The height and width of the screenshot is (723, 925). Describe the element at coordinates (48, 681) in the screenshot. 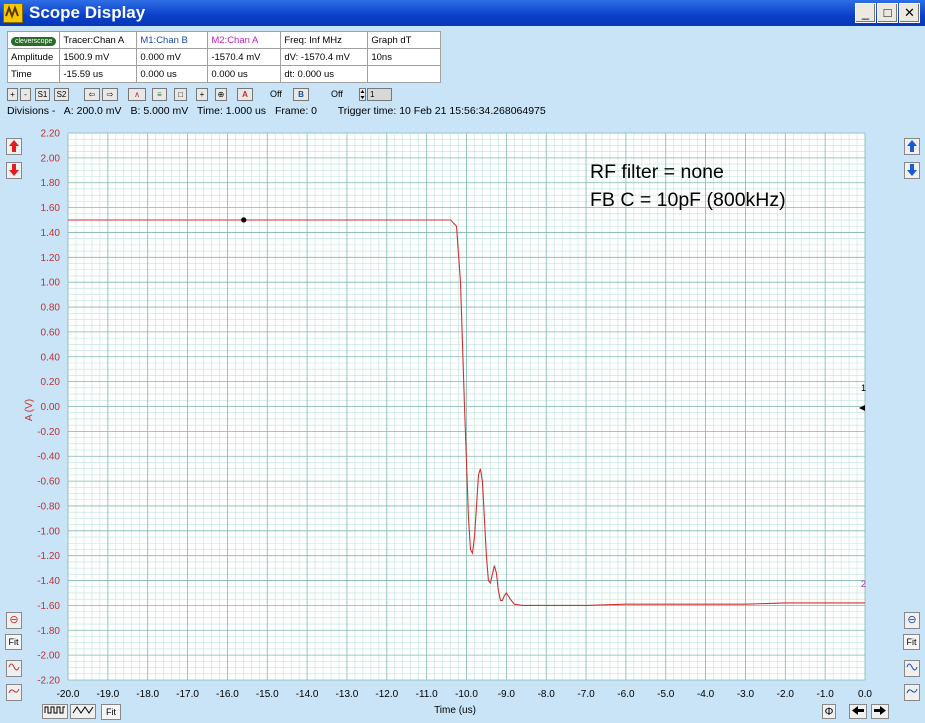

I see `y-tick-label: -2.20` at that location.